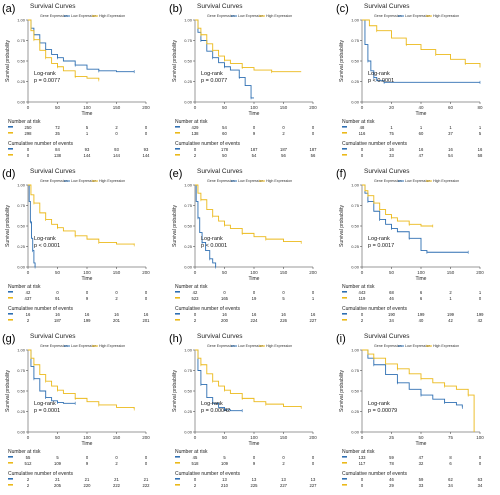 This screenshot has height=495, width=500. I want to click on events-value-high: 224, so click(255, 320).